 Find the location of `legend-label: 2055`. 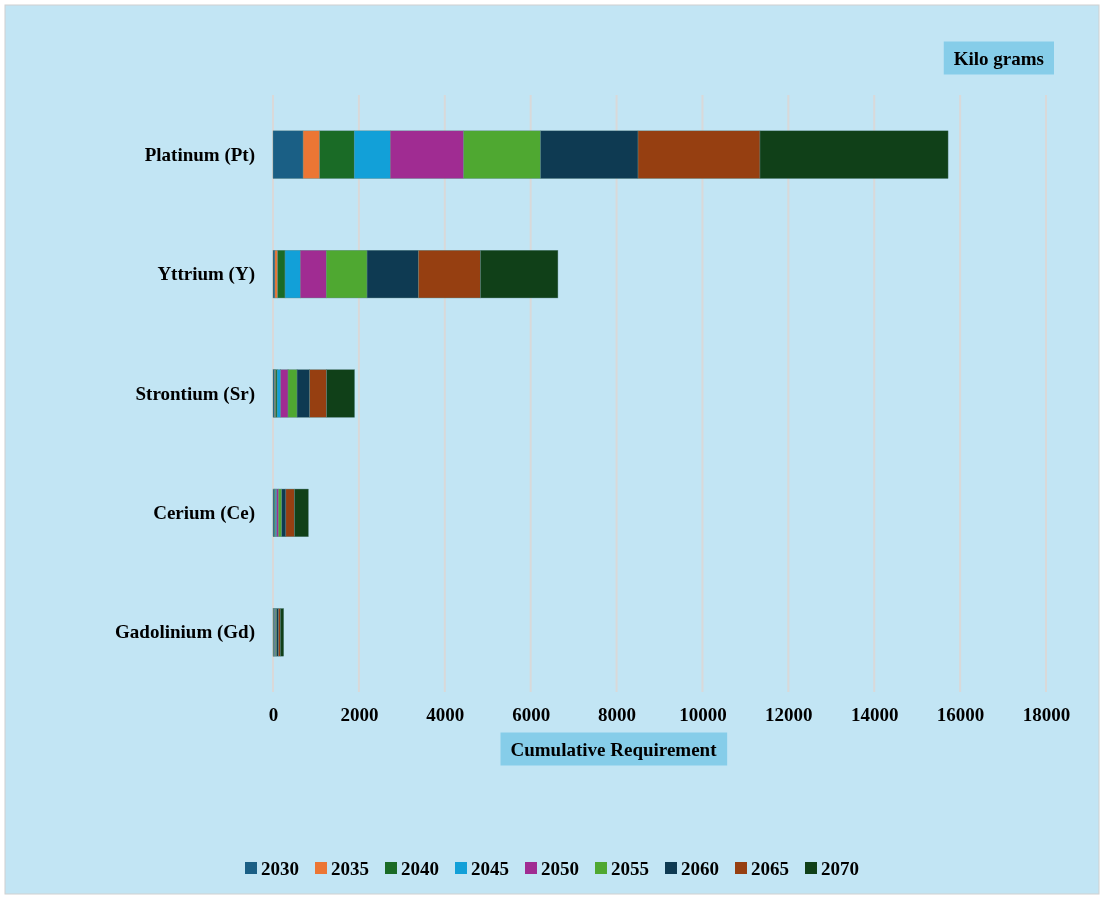

legend-label: 2055 is located at coordinates (630, 868).